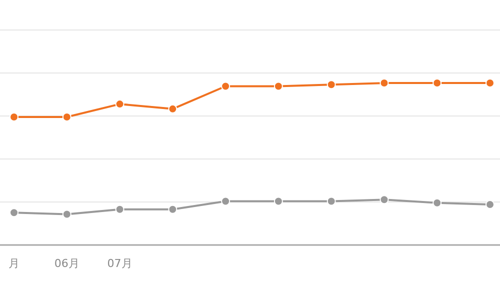 This screenshot has height=300, width=500. What do you see at coordinates (14, 263) in the screenshot?
I see `x-tick-label: 月` at bounding box center [14, 263].